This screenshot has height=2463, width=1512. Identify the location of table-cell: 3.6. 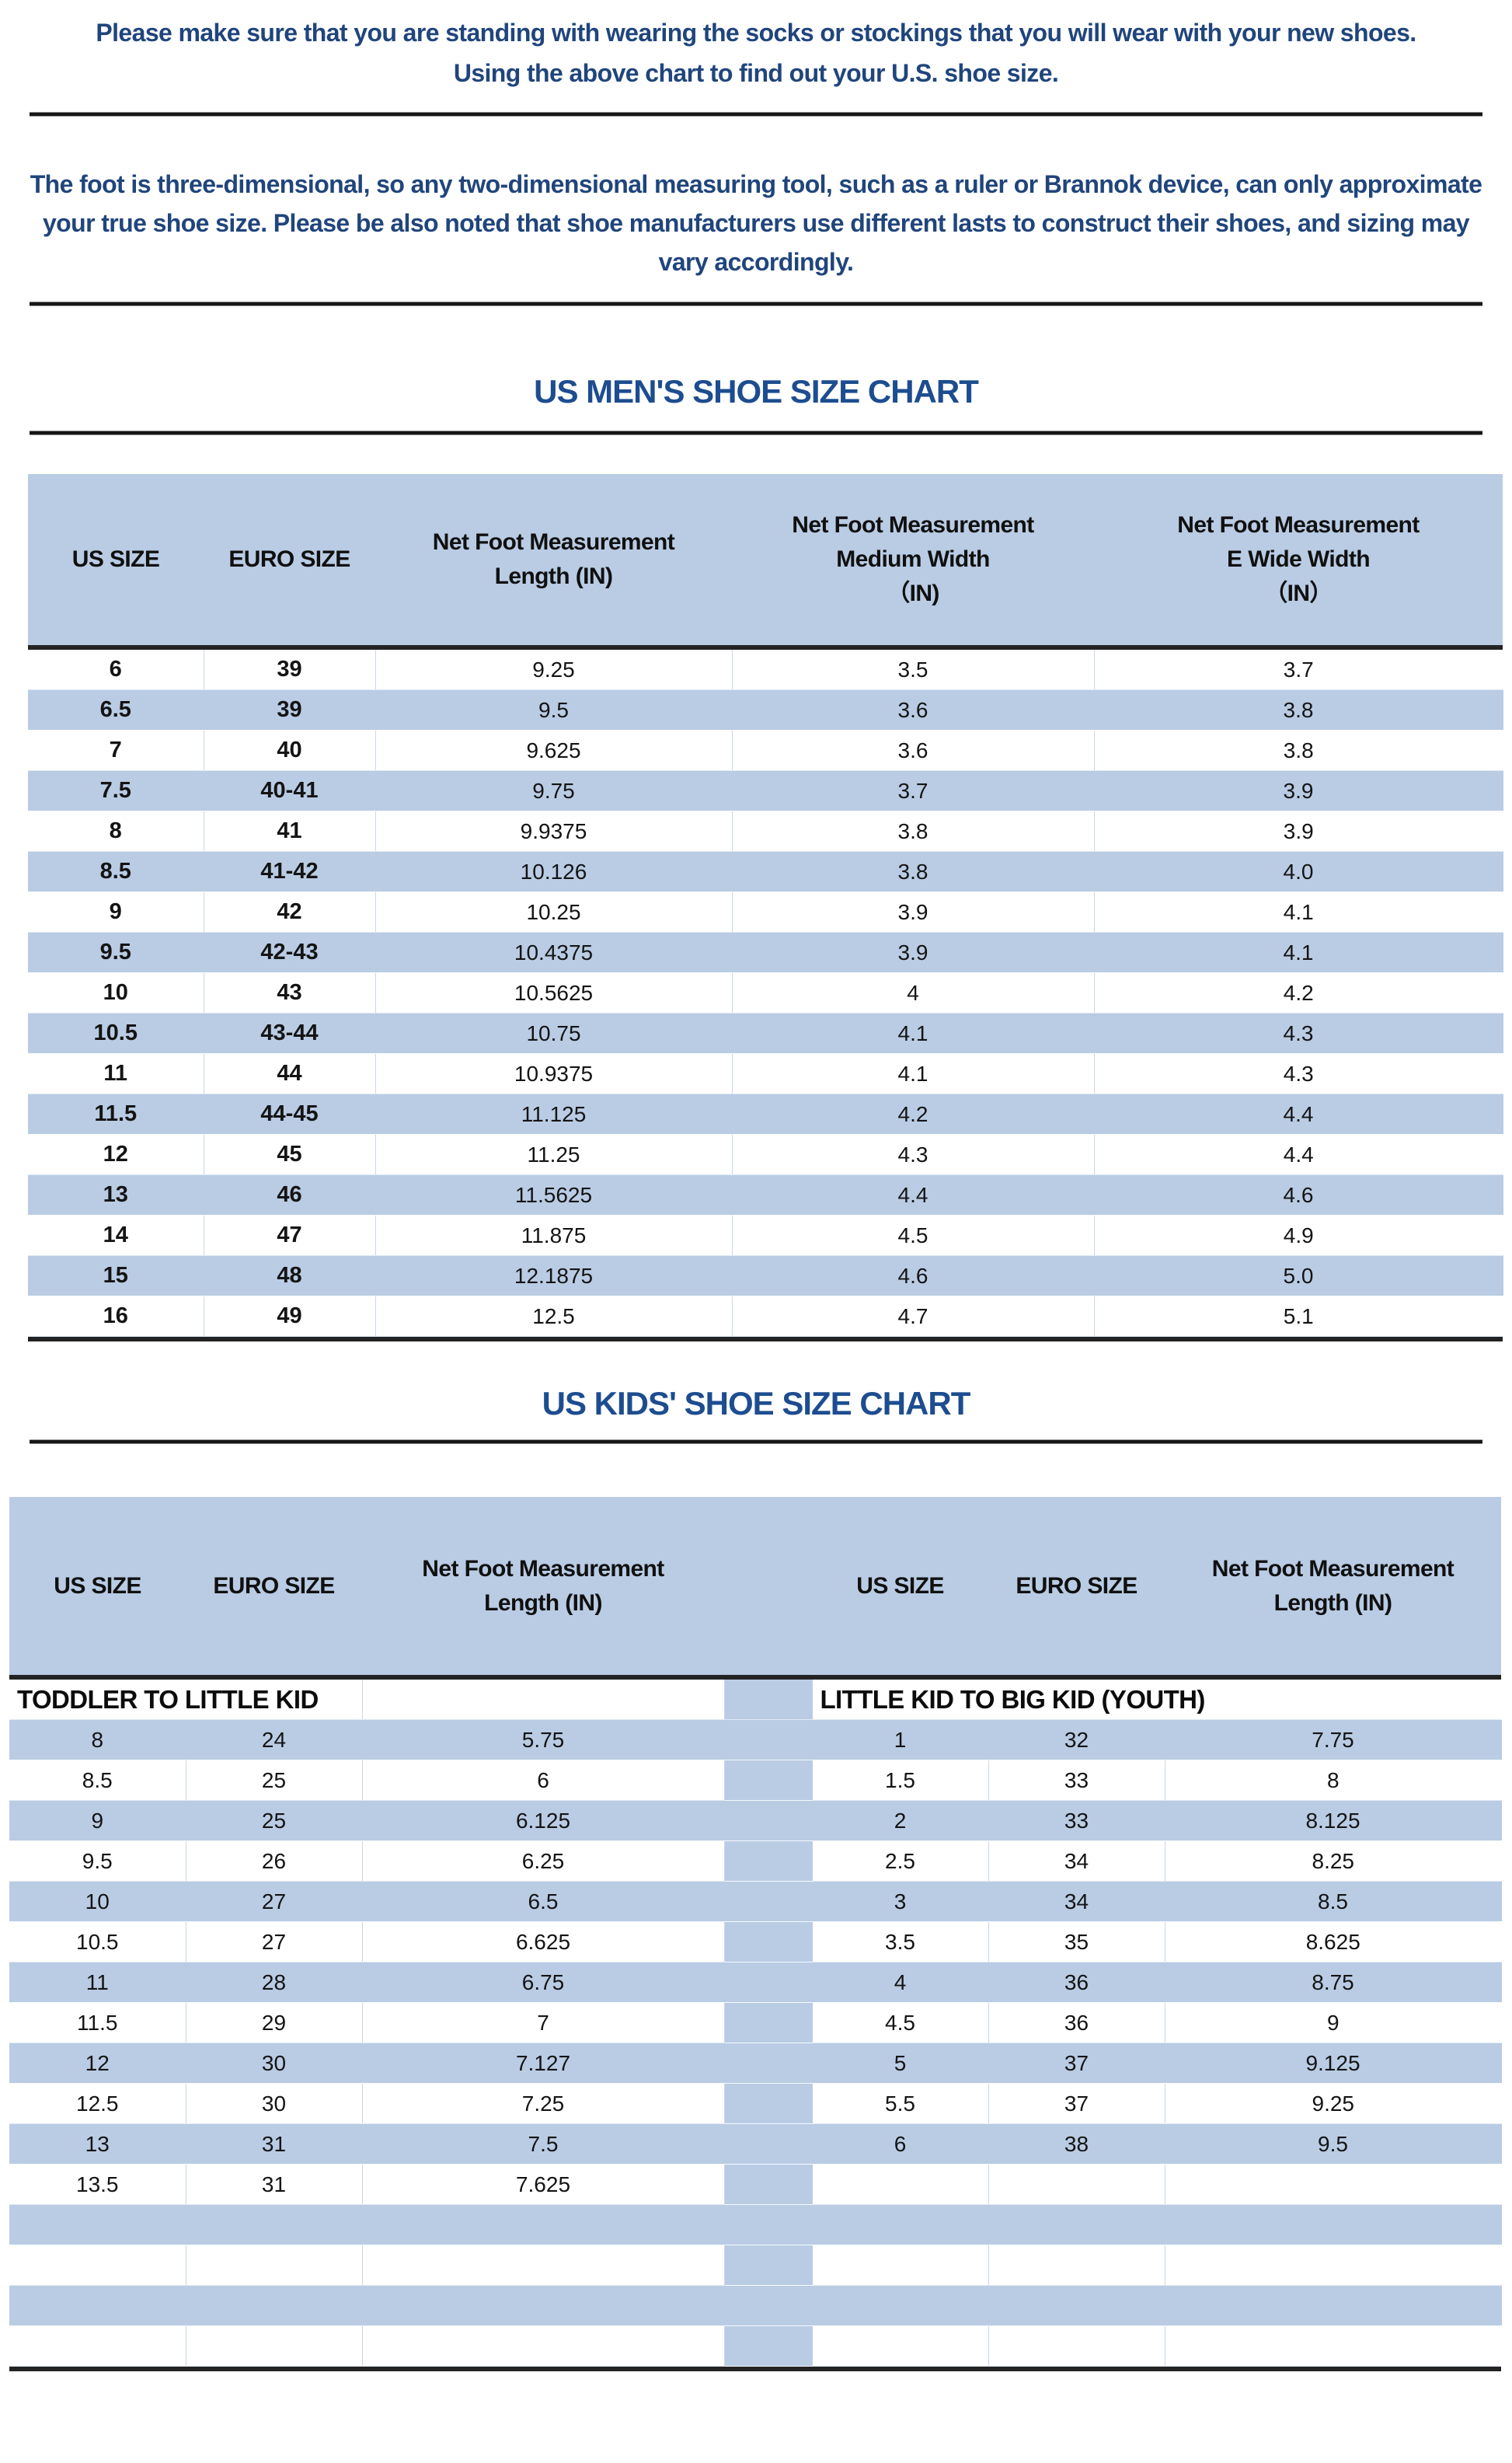
(913, 710).